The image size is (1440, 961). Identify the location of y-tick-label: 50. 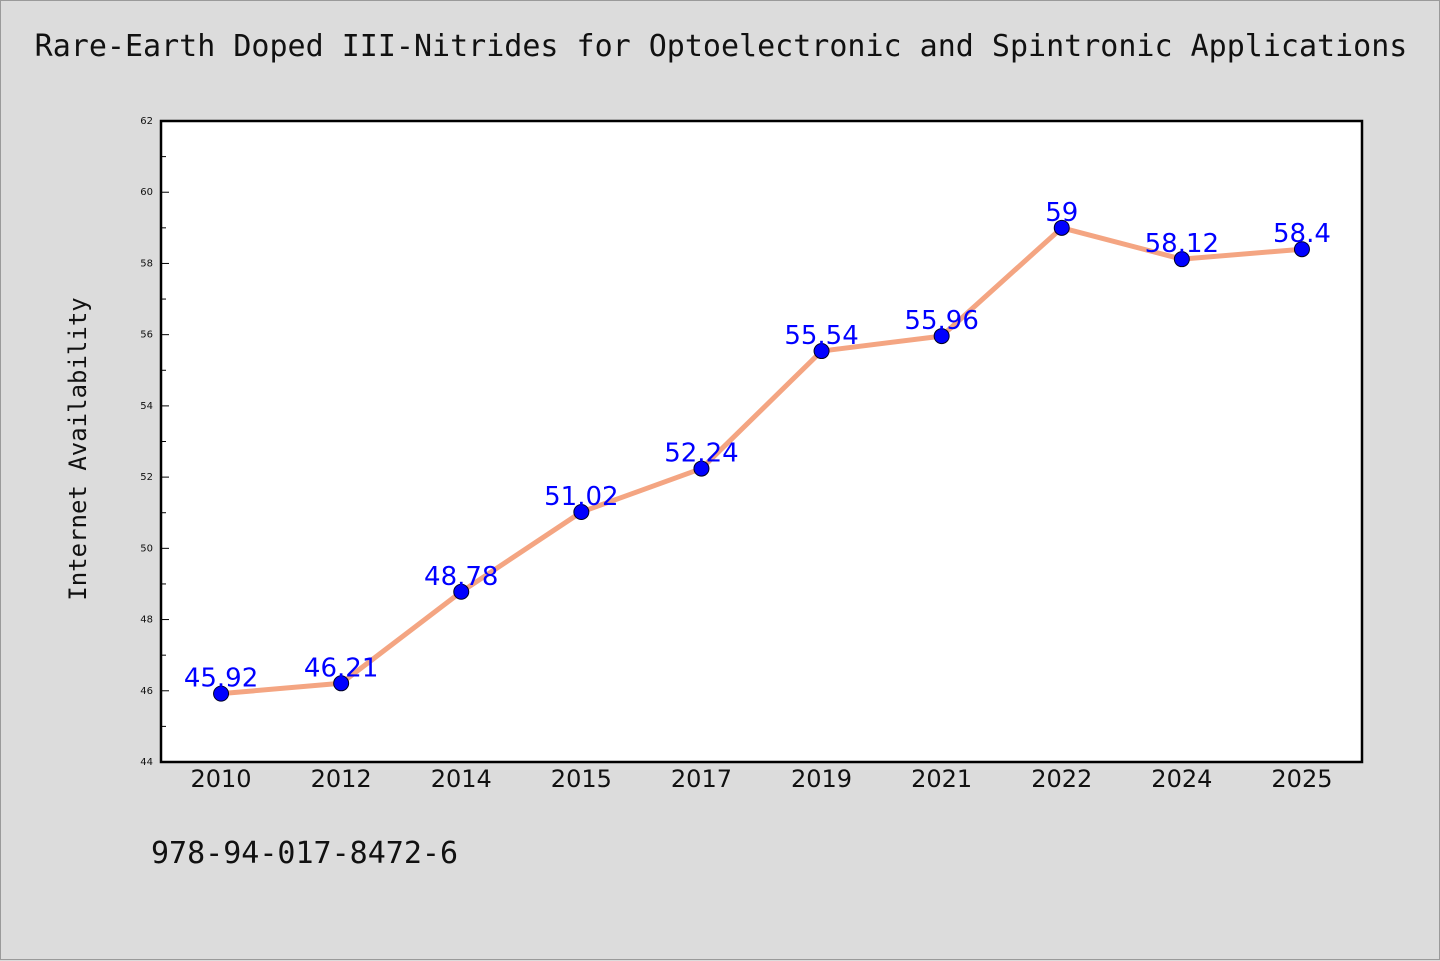
(146, 548).